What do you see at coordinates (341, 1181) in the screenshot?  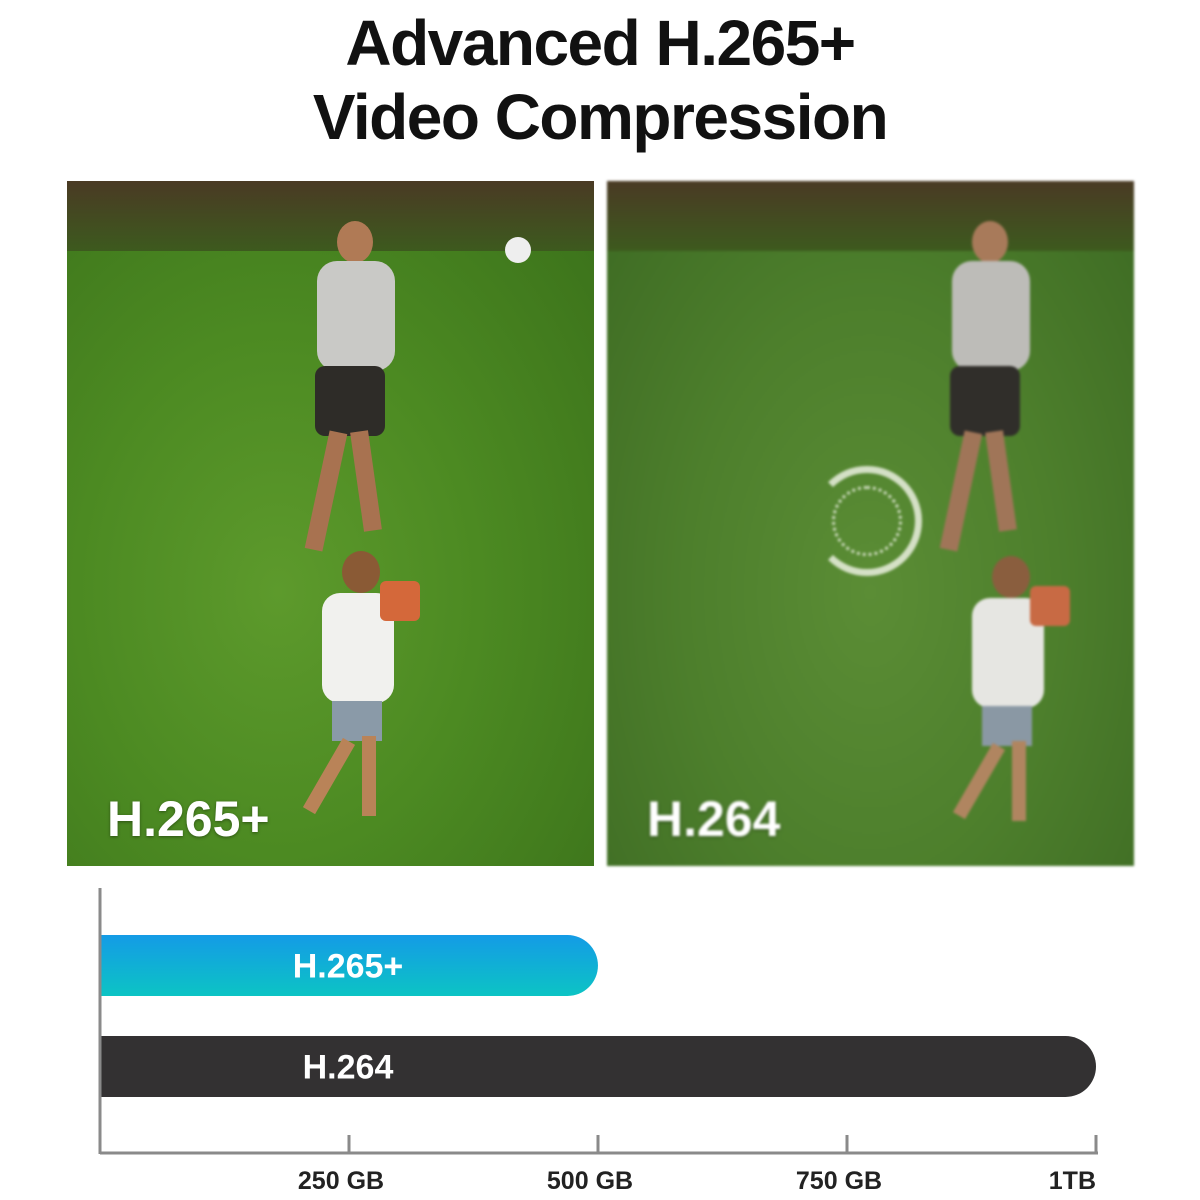 I see `x-tick-label: 250 GB` at bounding box center [341, 1181].